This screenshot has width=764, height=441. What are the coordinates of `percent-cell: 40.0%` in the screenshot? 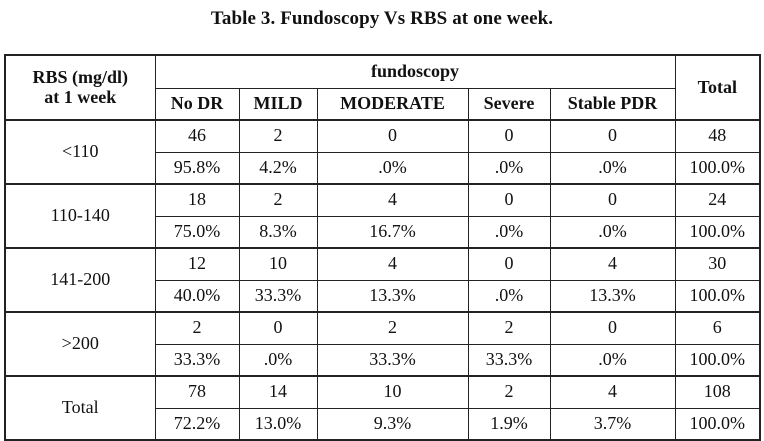 It's located at (197, 296).